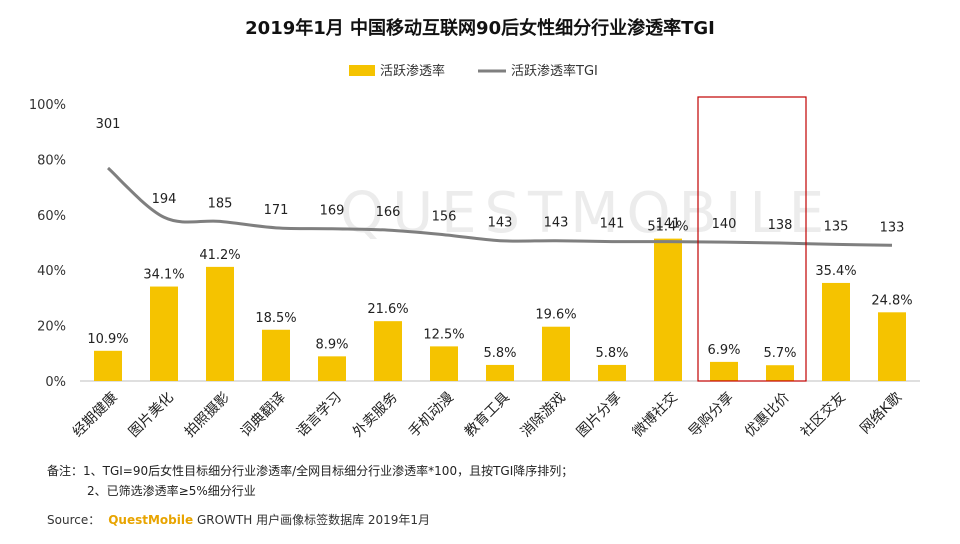  I want to click on category-label: 词典翻译, so click(263, 415).